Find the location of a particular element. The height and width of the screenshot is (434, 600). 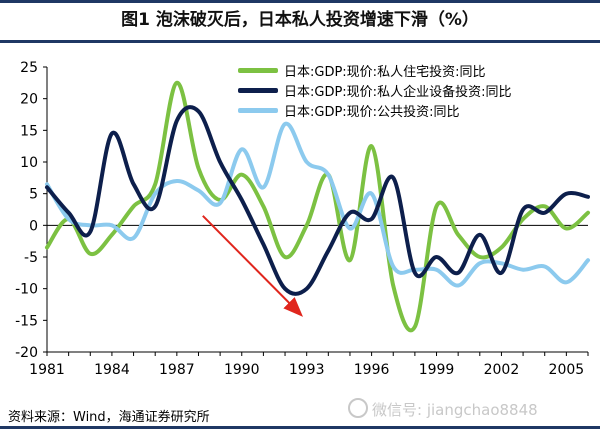

wechat-watermark: 微信号: jiangchao8848 is located at coordinates (443, 409).